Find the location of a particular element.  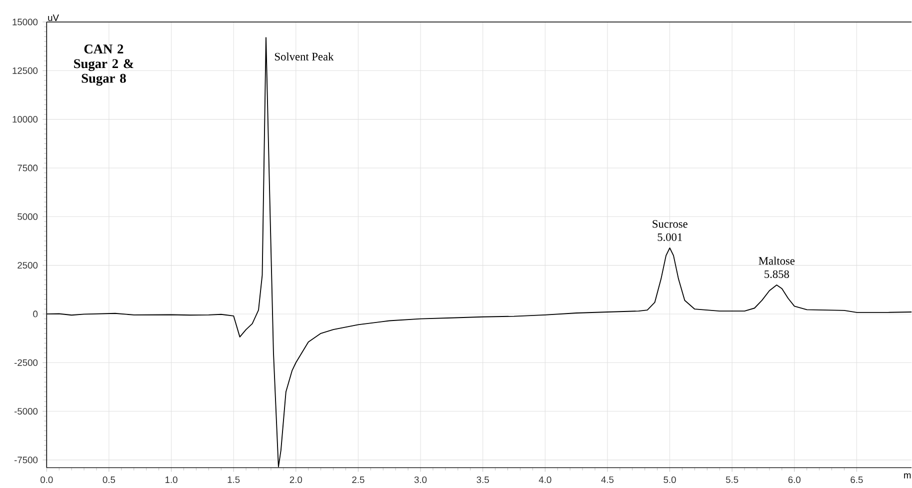

y-tick-label: -7500 is located at coordinates (26, 460).